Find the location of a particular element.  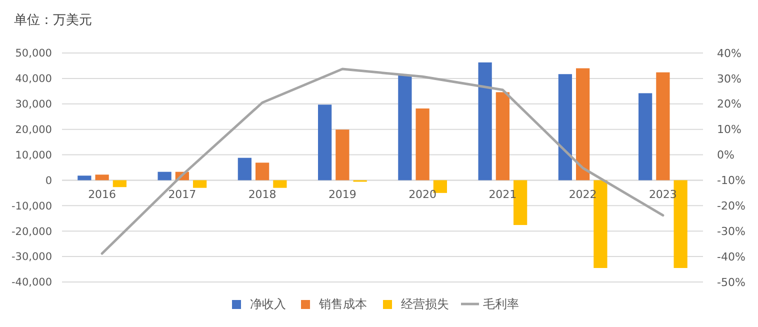

y-tick-label: 0 is located at coordinates (48, 180).